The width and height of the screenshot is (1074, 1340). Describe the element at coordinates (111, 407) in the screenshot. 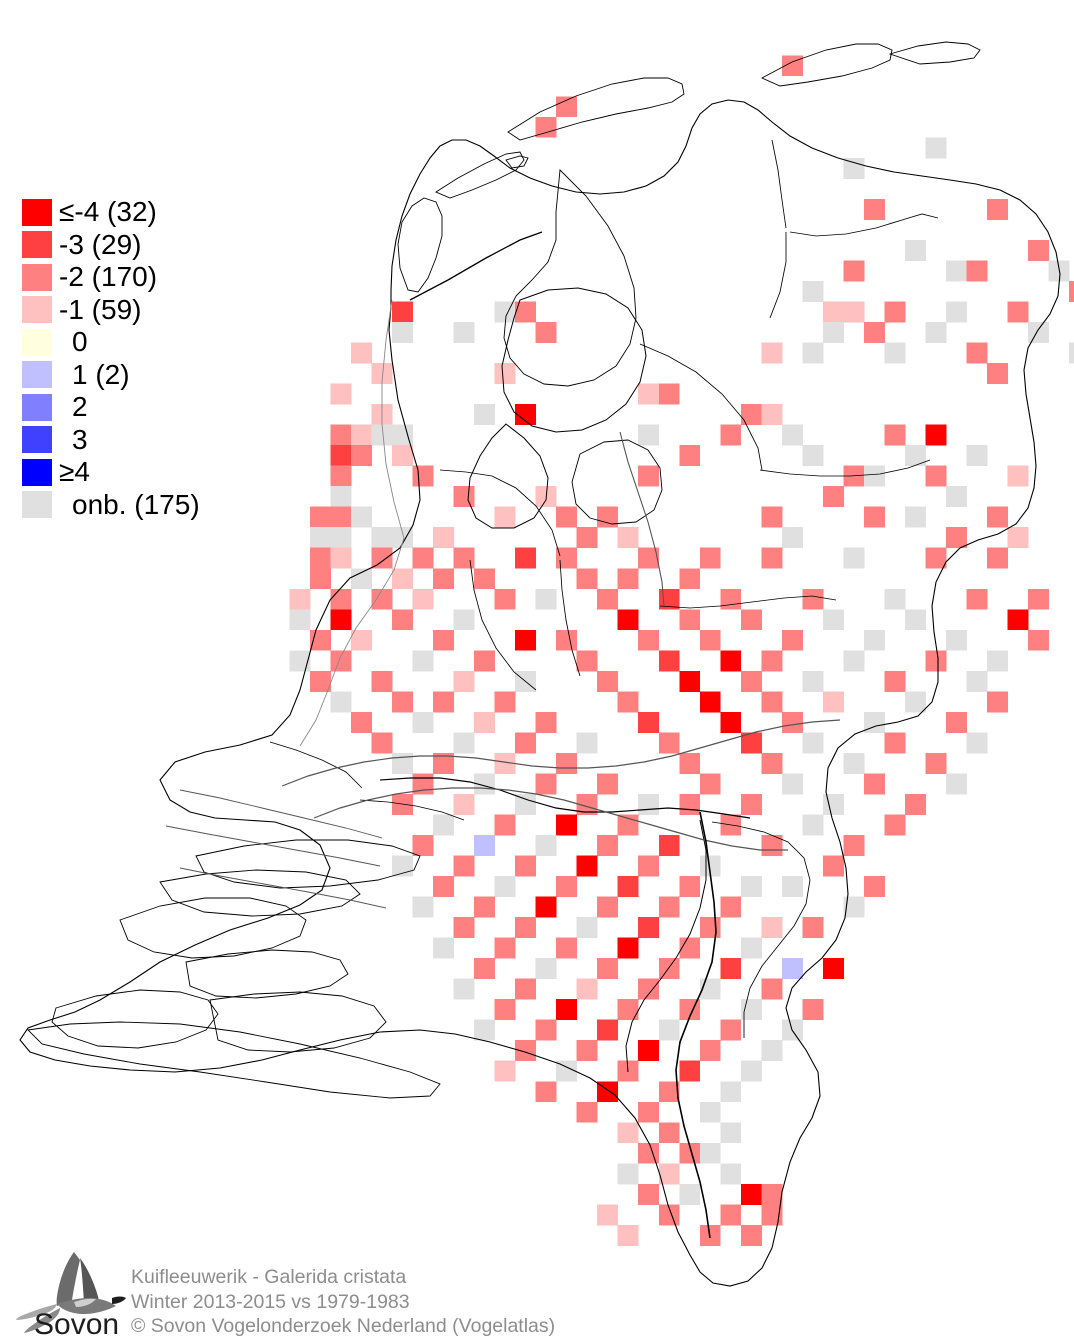

I see `legend-item: 2` at that location.